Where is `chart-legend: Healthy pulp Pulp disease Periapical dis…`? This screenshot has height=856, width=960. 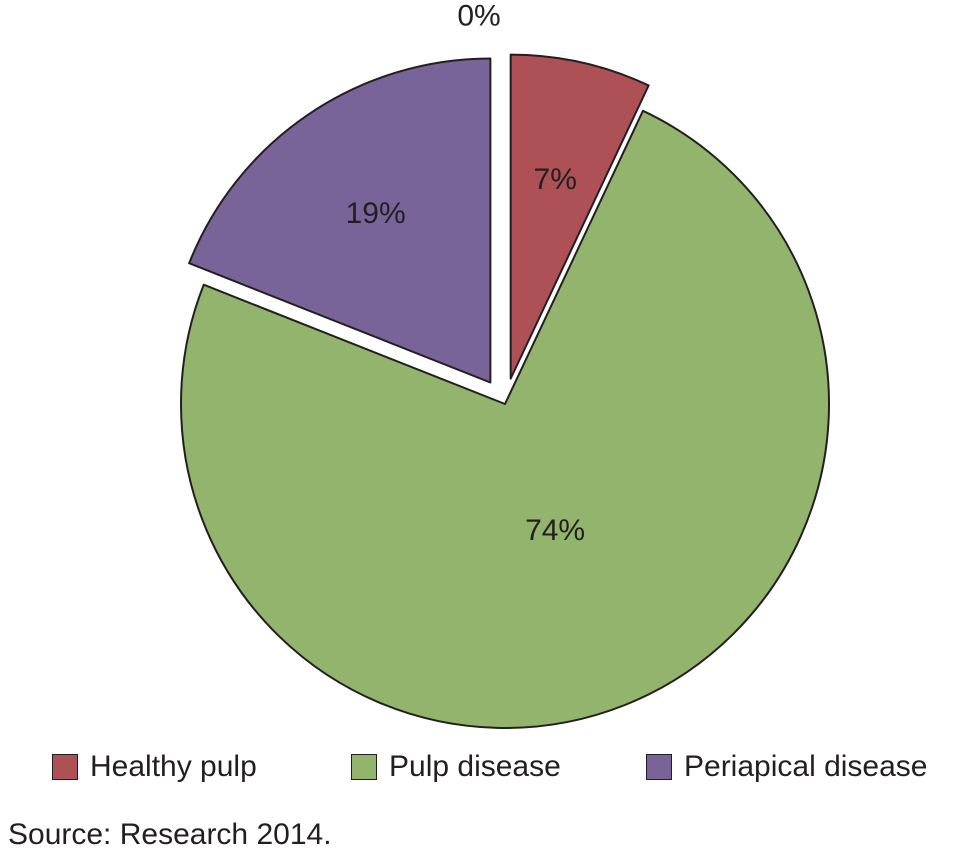 chart-legend: Healthy pulp Pulp disease Periapical dis… is located at coordinates (480, 767).